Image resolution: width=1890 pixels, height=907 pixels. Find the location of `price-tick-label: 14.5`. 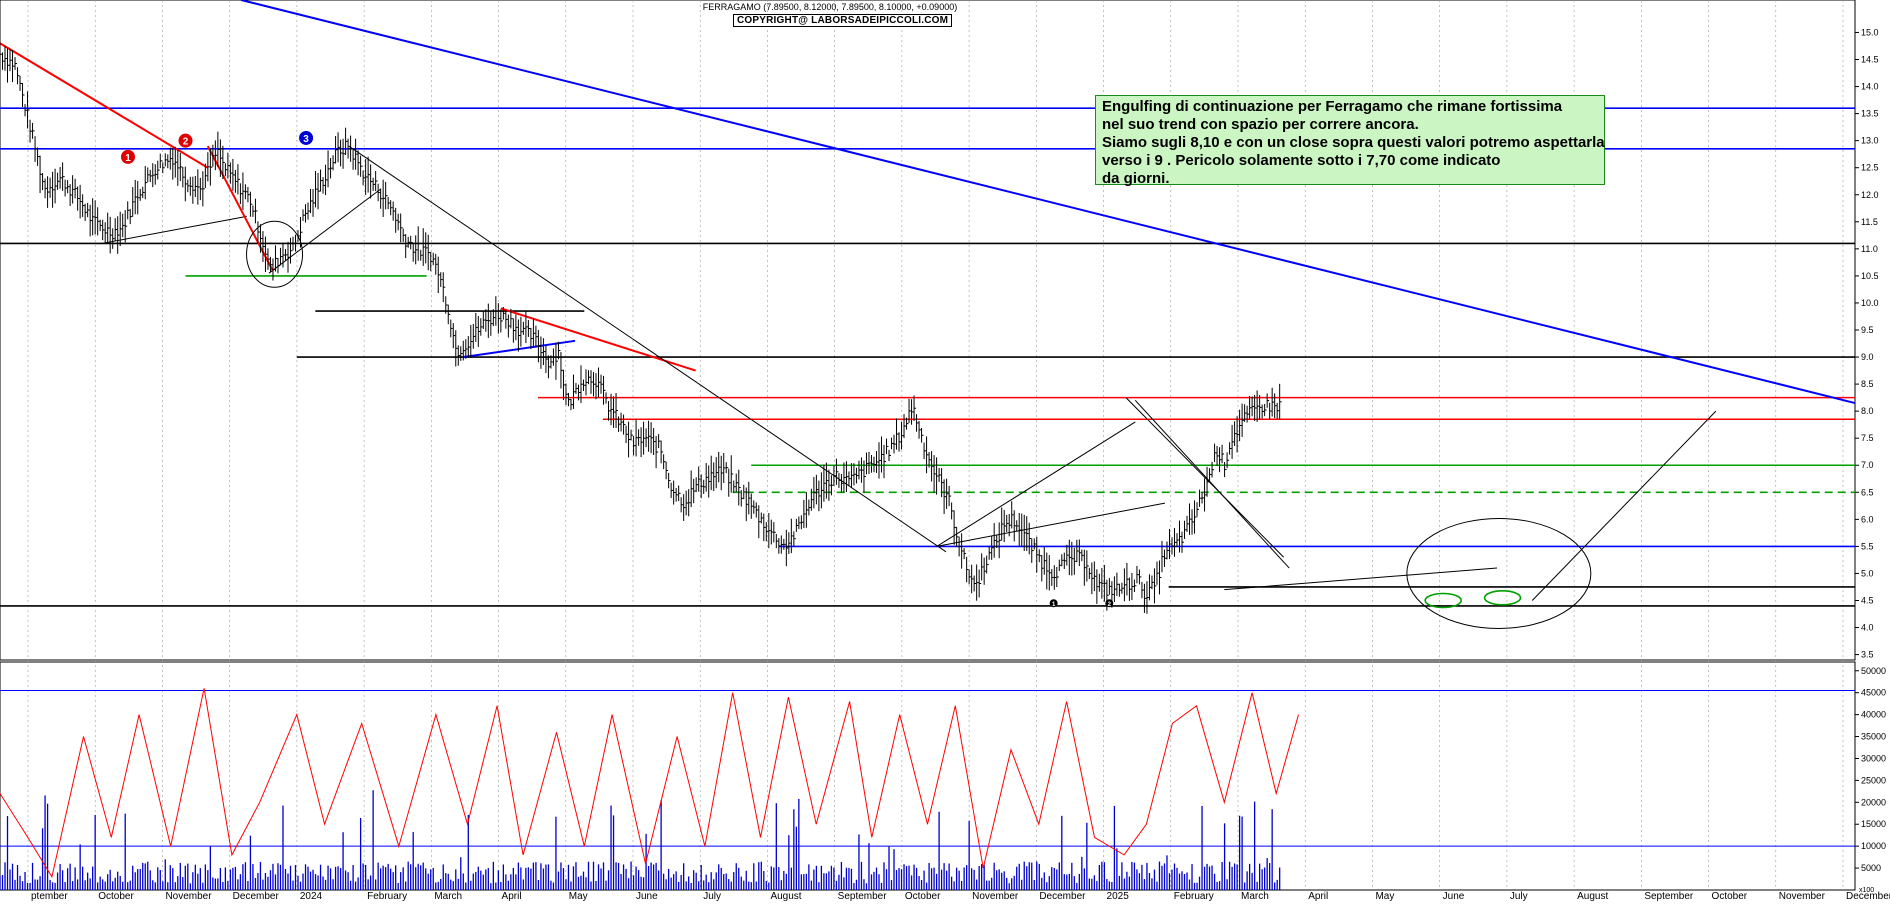

price-tick-label: 14.5 is located at coordinates (1870, 60).